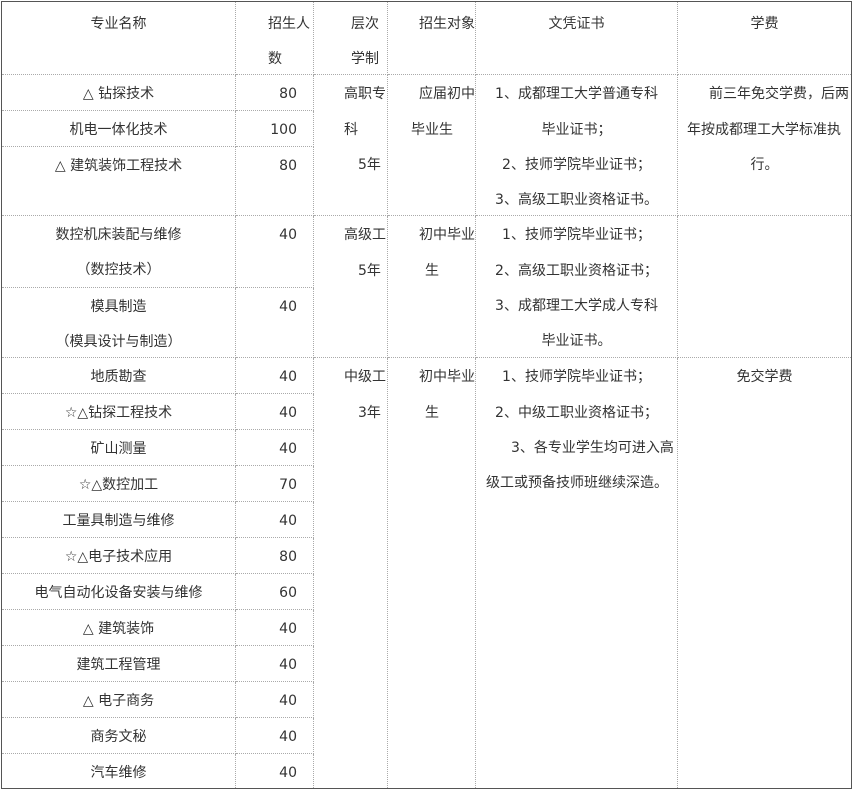  I want to click on enroll-count: 60, so click(288, 593).